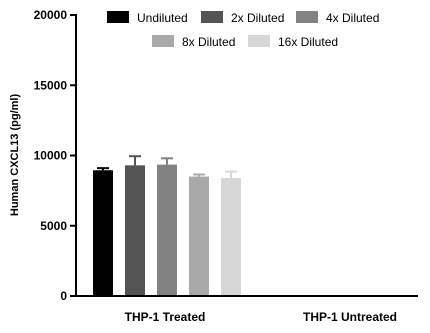 The width and height of the screenshot is (430, 333). Describe the element at coordinates (51, 156) in the screenshot. I see `y-tick-label: 10000` at that location.